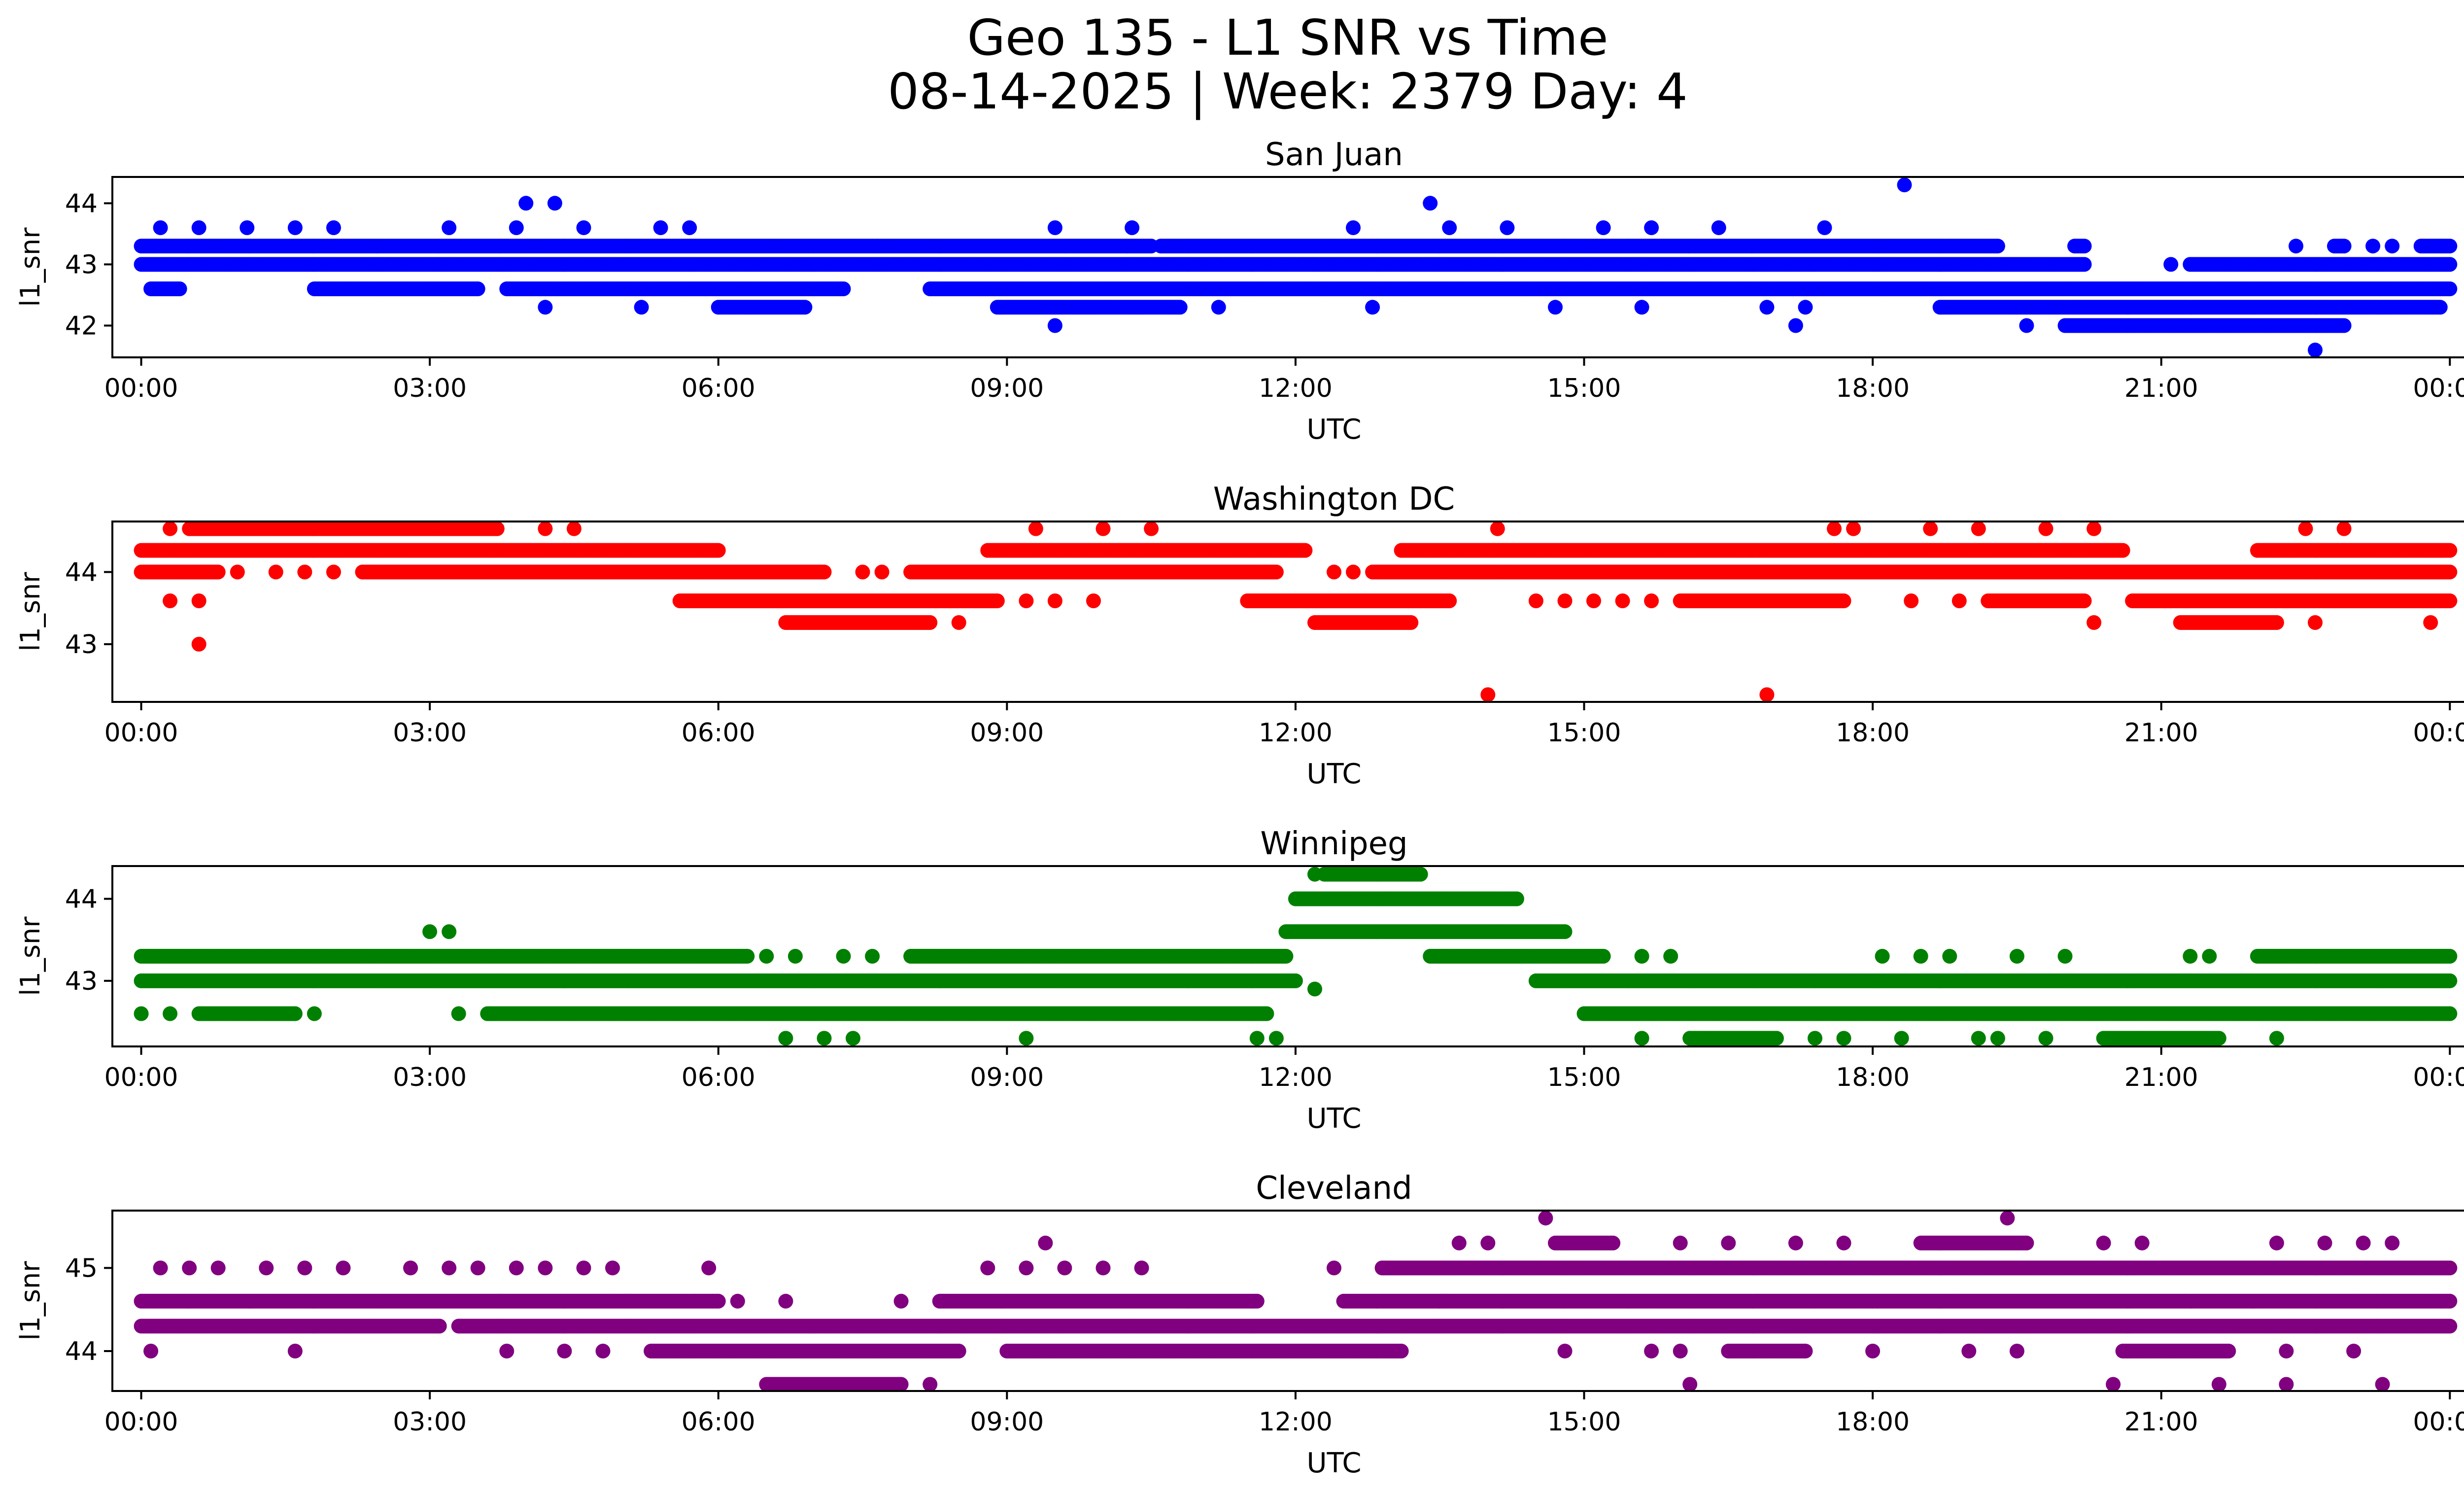 The image size is (2464, 1495). I want to click on x-tick-label: 18:00, so click(1873, 388).